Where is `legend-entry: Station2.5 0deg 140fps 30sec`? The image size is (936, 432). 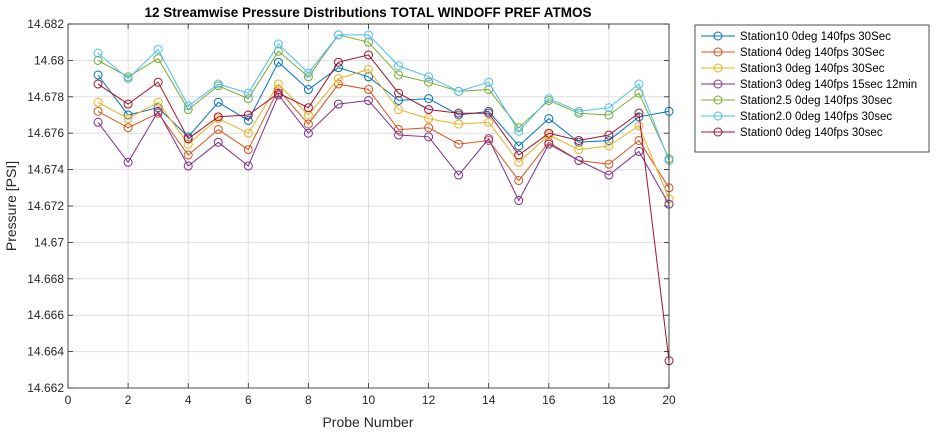
legend-entry: Station2.5 0deg 140fps 30sec is located at coordinates (796, 101).